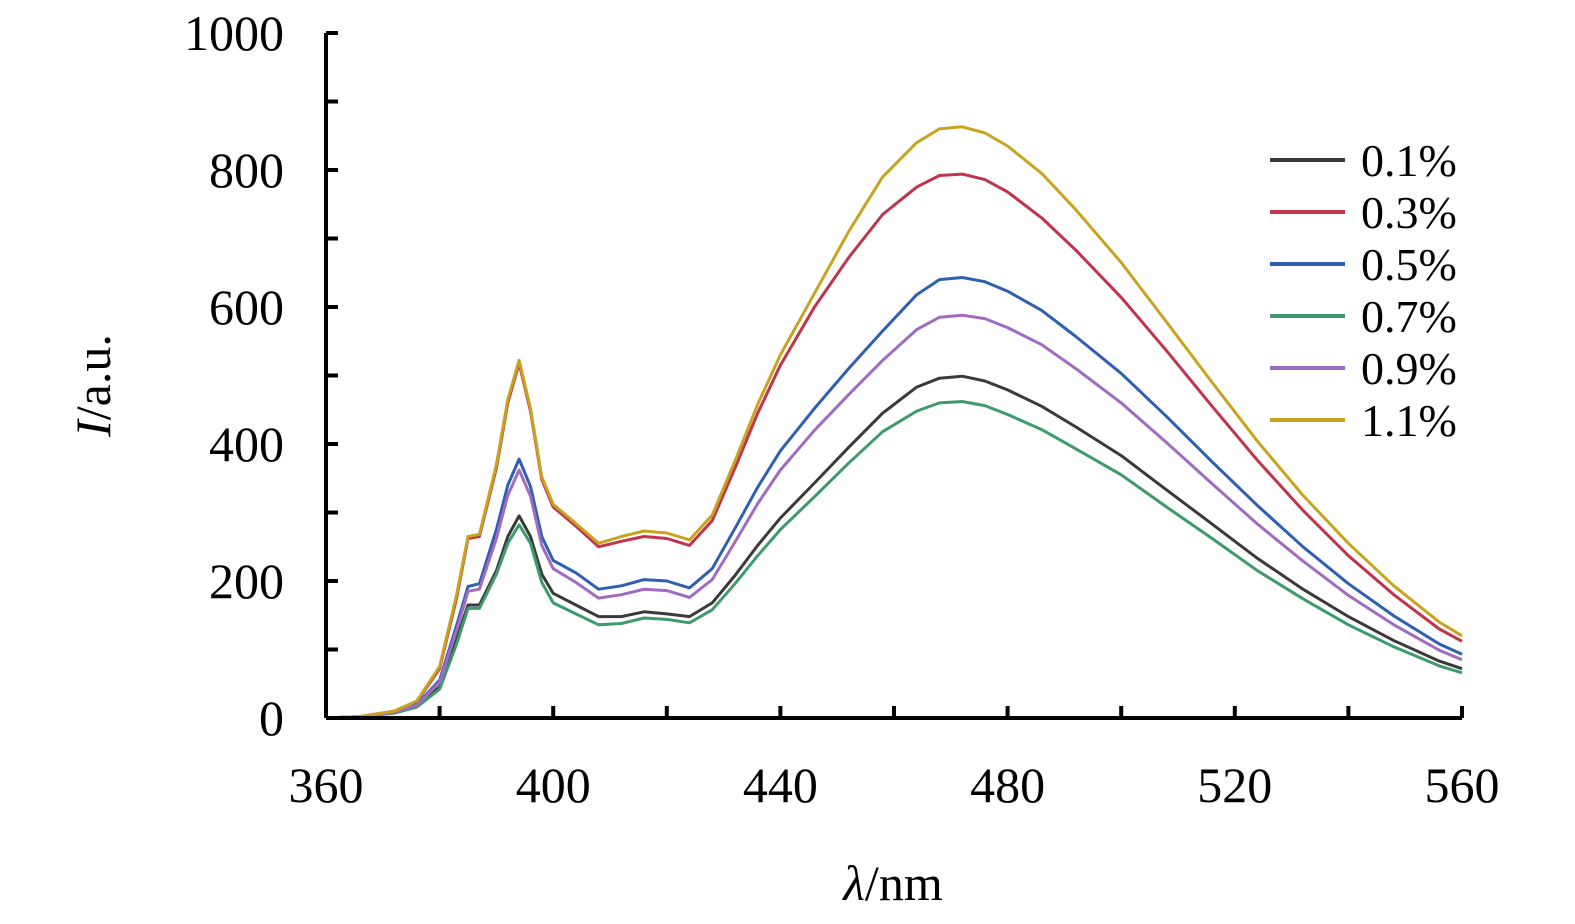  What do you see at coordinates (553, 785) in the screenshot?
I see `x-tick-label: 400` at bounding box center [553, 785].